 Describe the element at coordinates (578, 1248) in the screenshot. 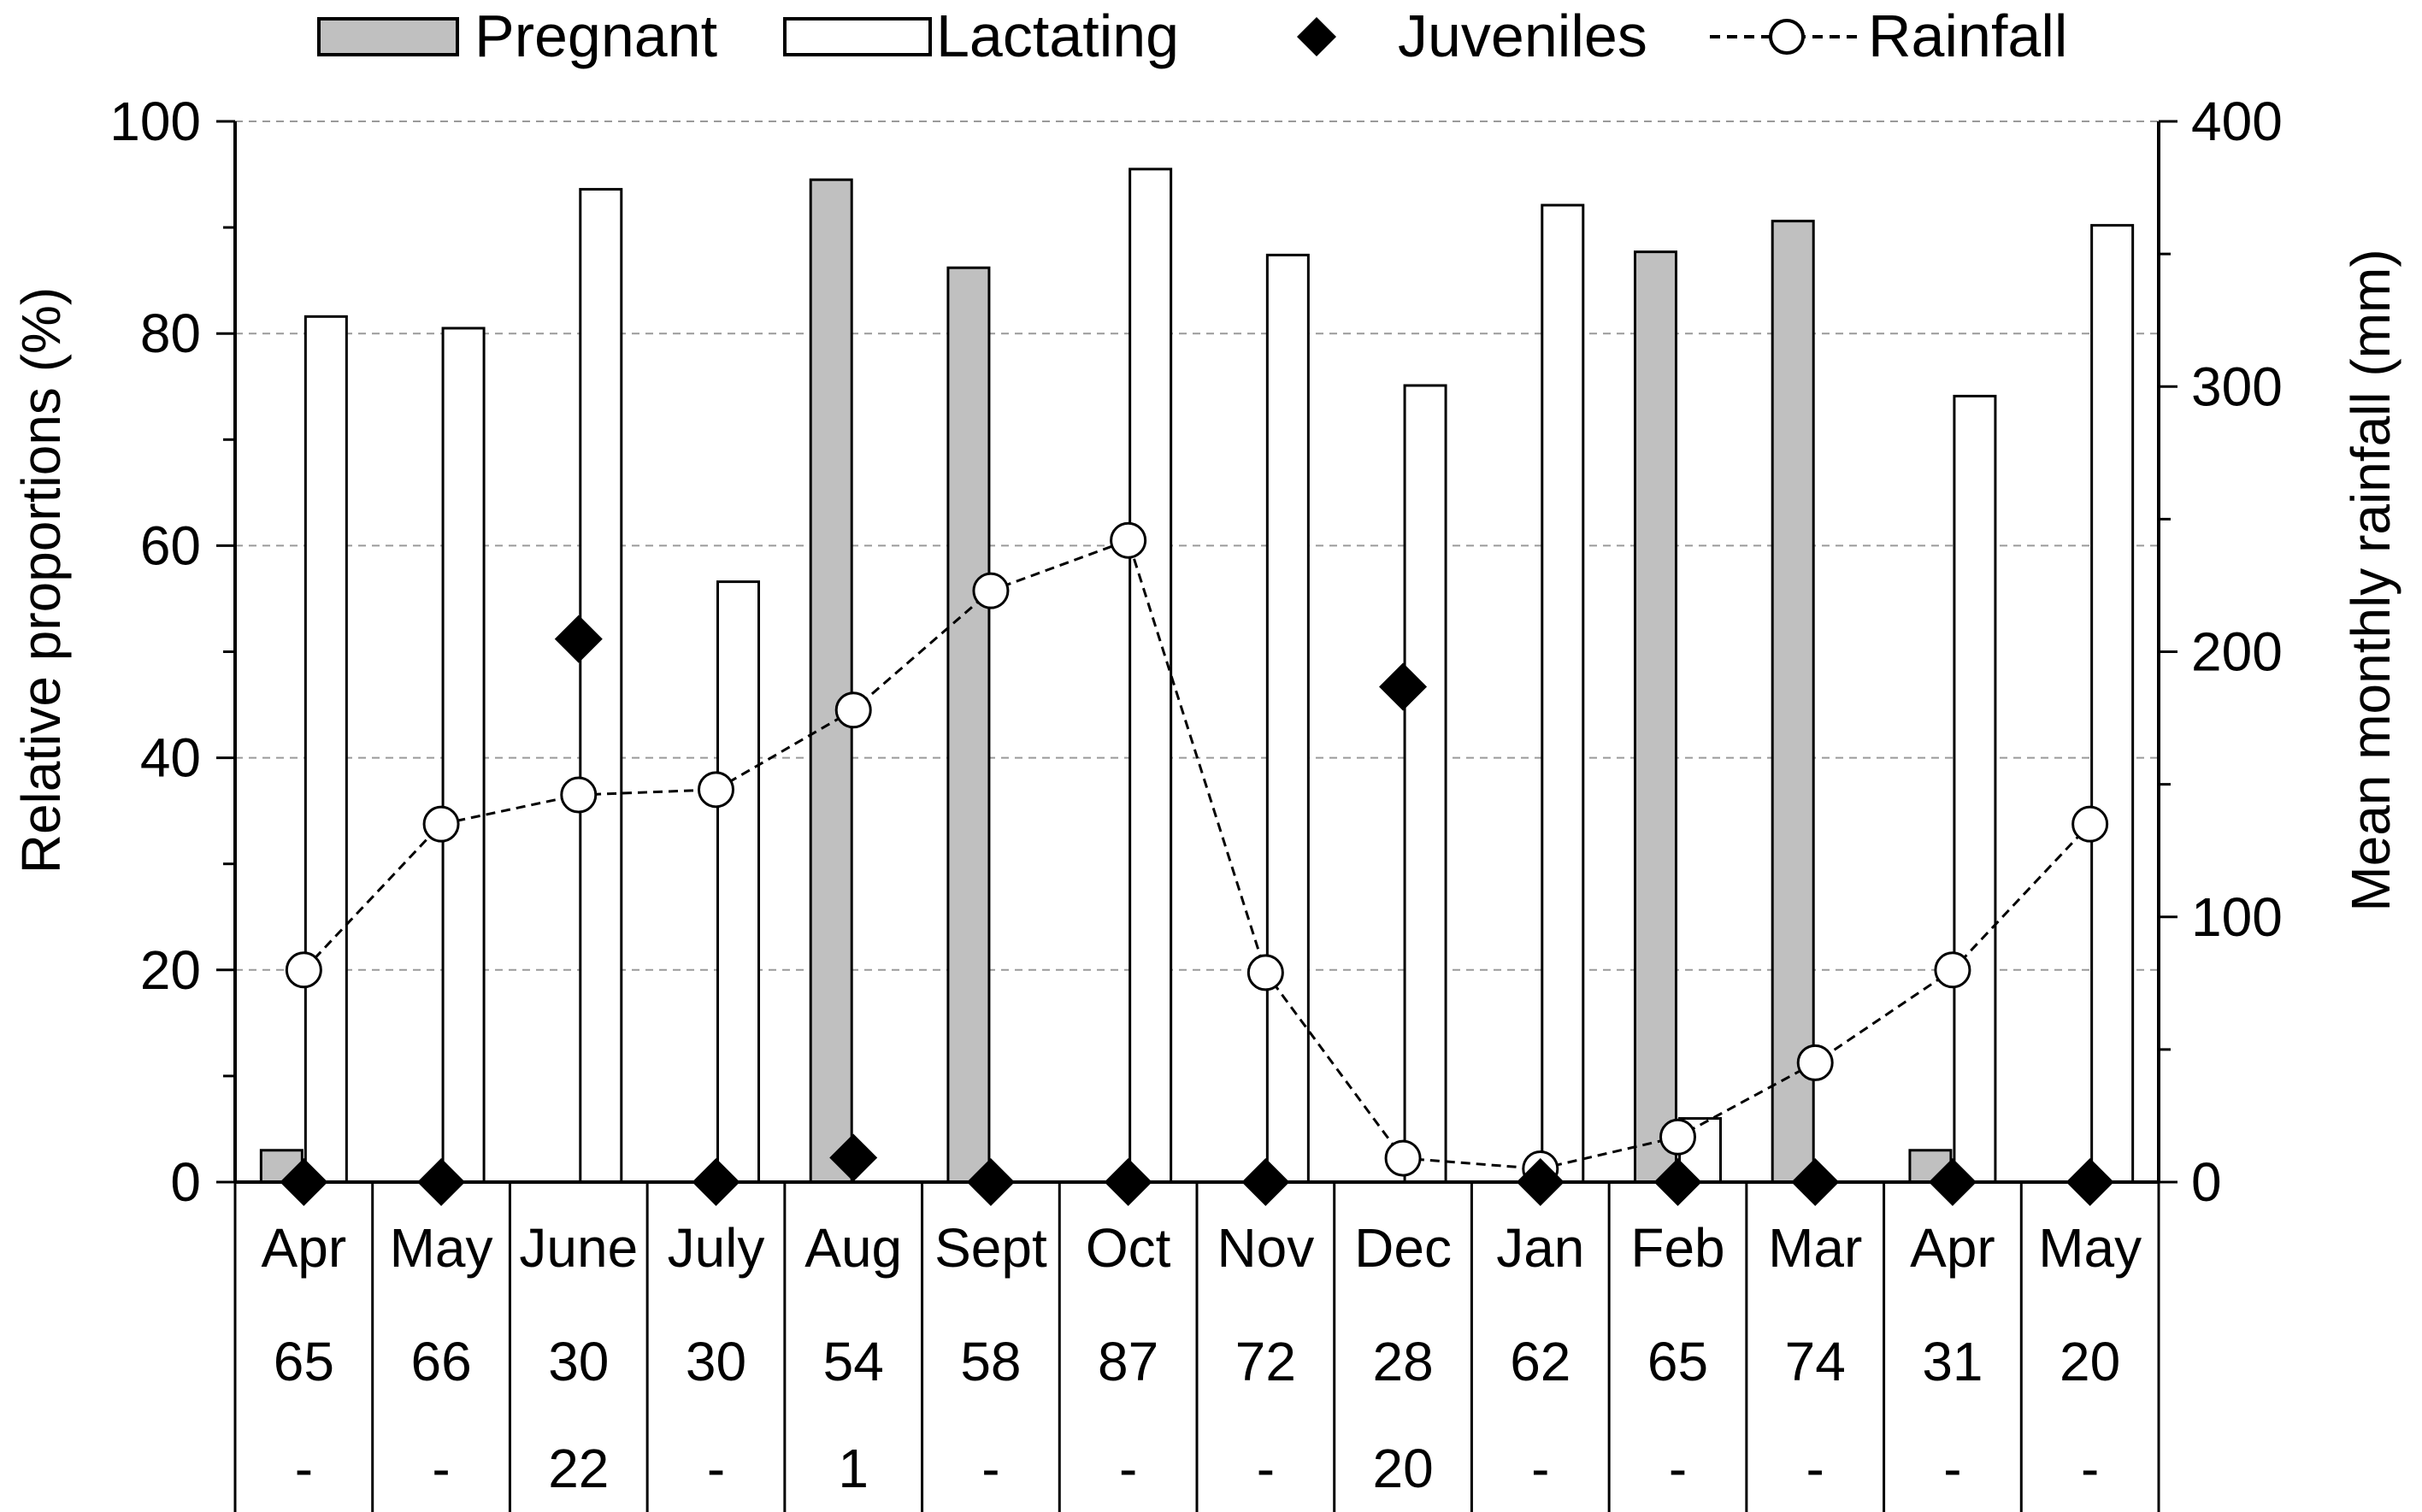

I see `month-label: June` at that location.